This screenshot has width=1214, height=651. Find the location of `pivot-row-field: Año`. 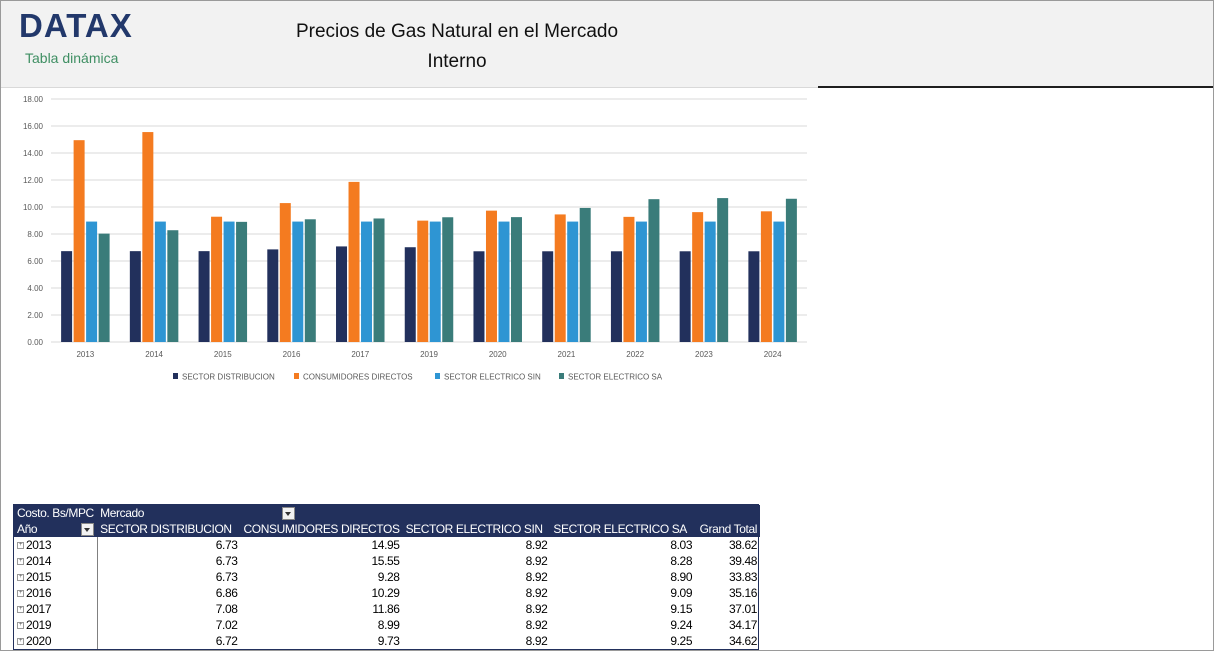

pivot-row-field: Año is located at coordinates (56, 529).